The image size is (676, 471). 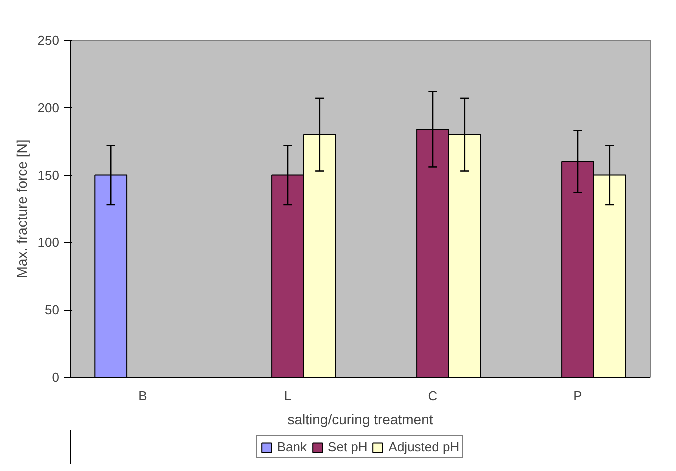 What do you see at coordinates (52, 310) in the screenshot?
I see `y-tick-label: 50` at bounding box center [52, 310].